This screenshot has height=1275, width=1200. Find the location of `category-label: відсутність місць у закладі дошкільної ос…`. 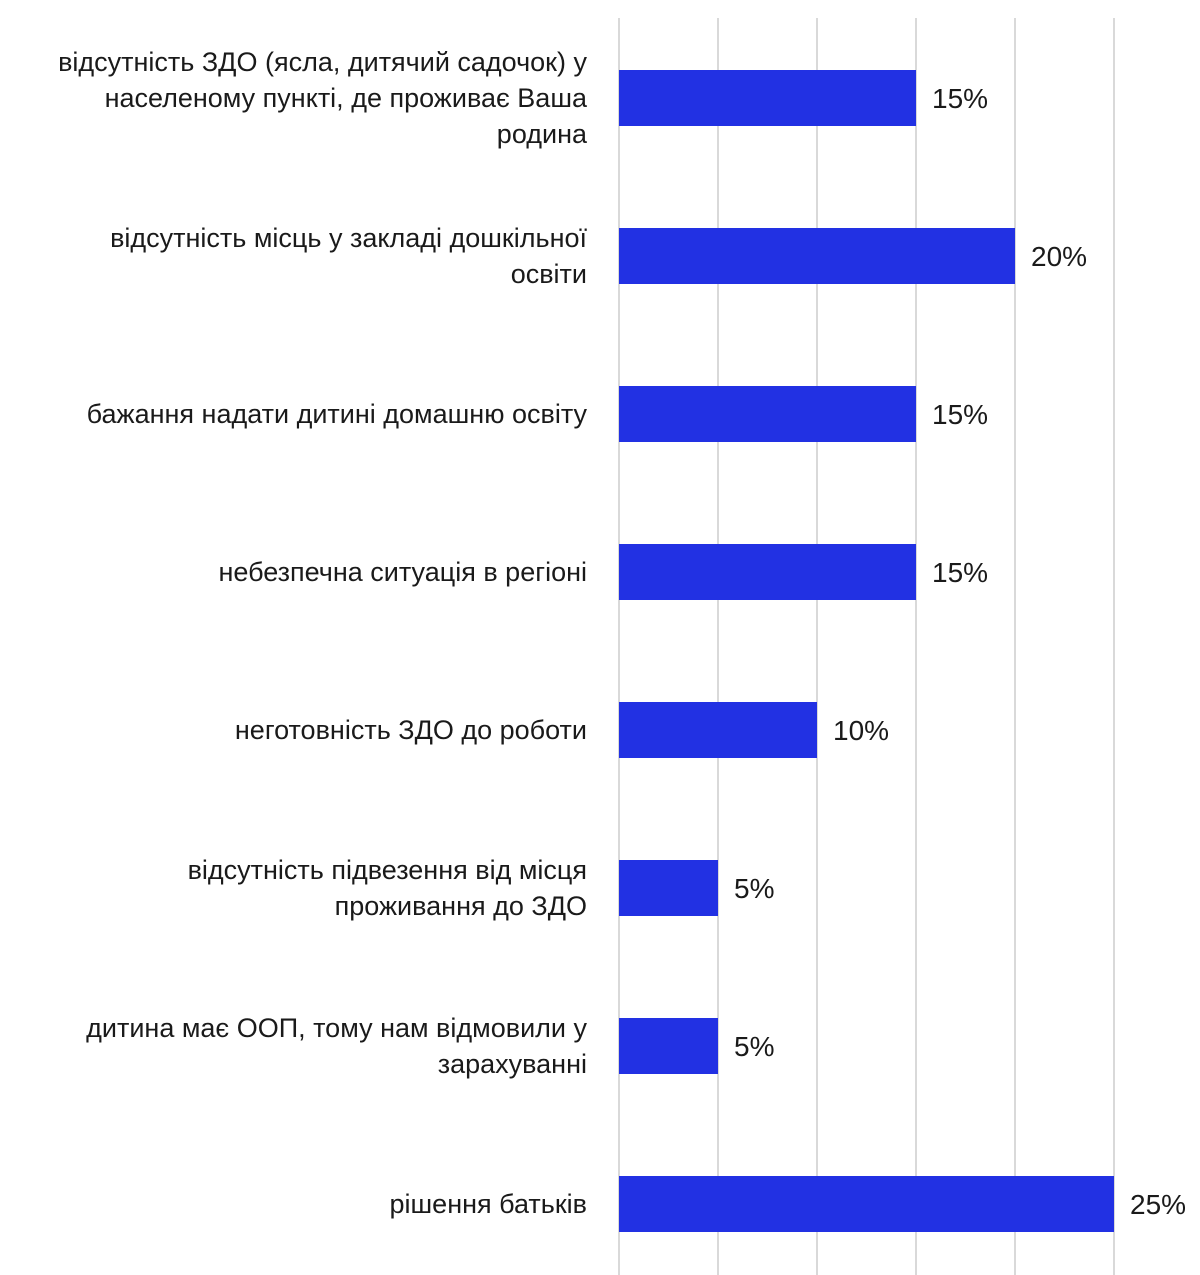

category-label: відсутність місць у закладі дошкільної ос… is located at coordinates (348, 256).